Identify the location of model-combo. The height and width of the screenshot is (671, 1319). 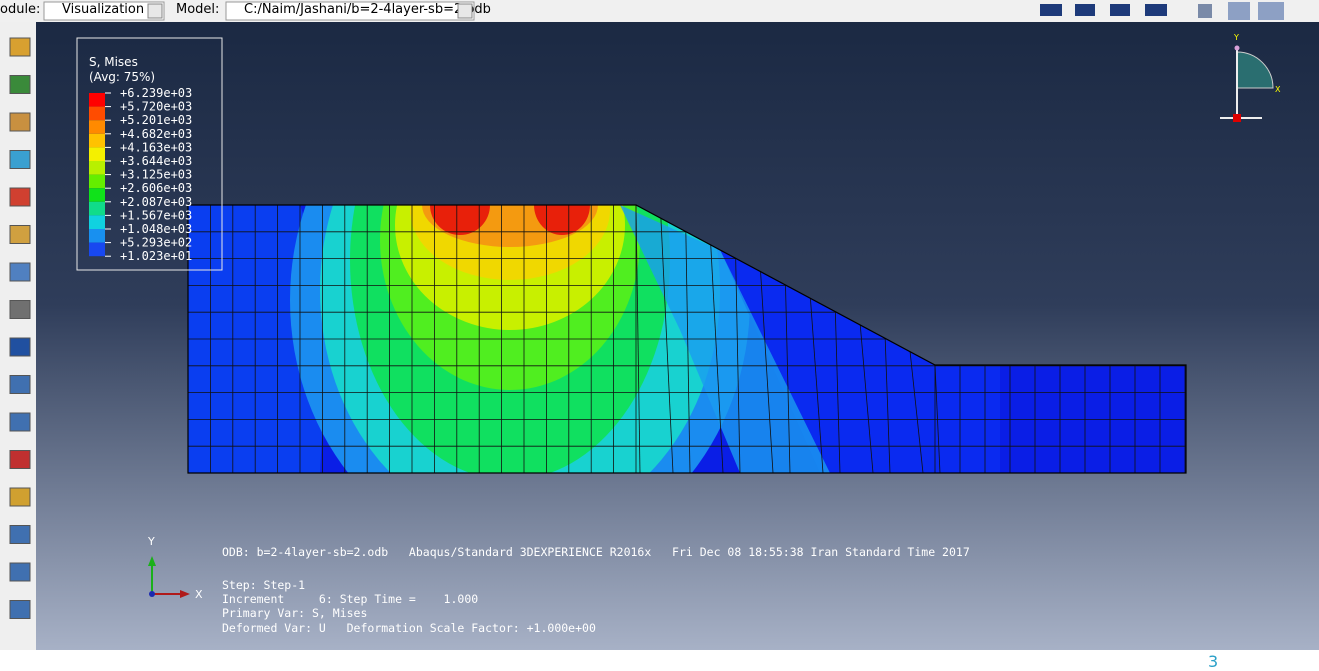
(350, 11).